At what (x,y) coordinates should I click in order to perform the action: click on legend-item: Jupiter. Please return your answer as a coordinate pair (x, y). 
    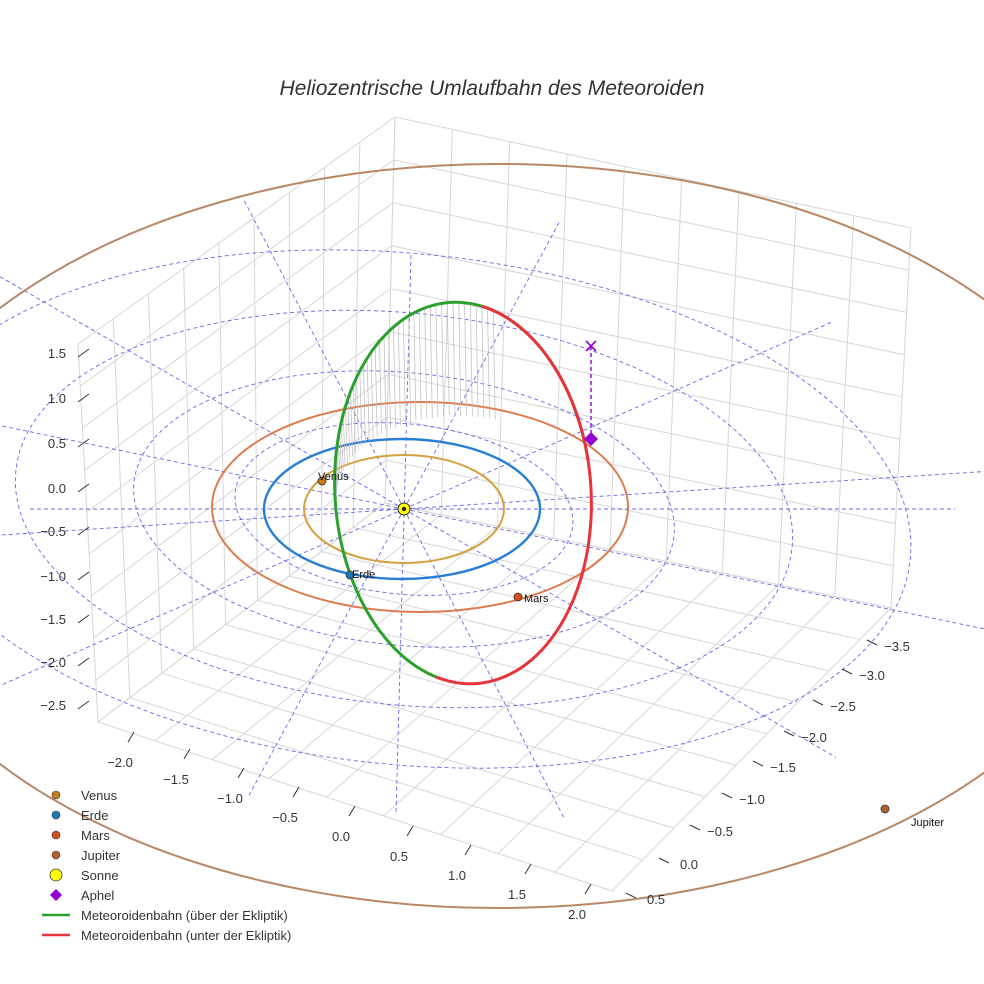
    Looking at the image, I should click on (86, 855).